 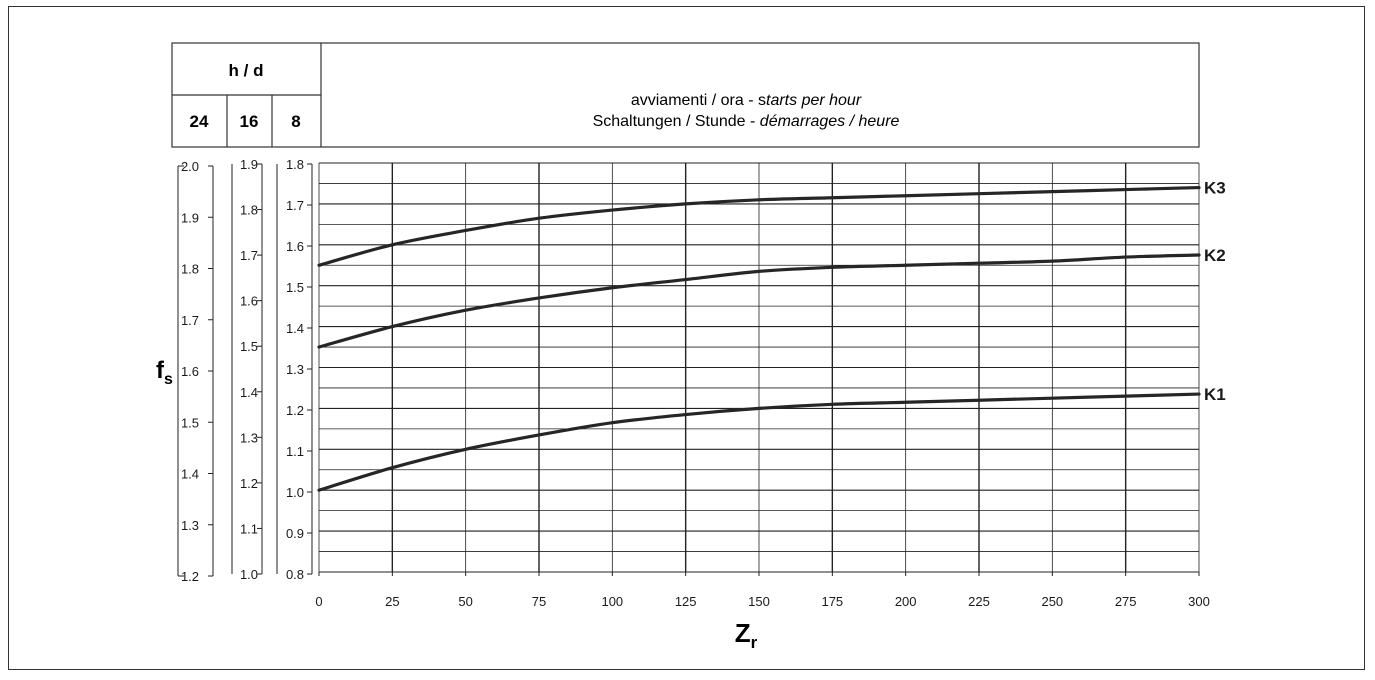 I want to click on x-tick-label: 275, so click(x=1126, y=601).